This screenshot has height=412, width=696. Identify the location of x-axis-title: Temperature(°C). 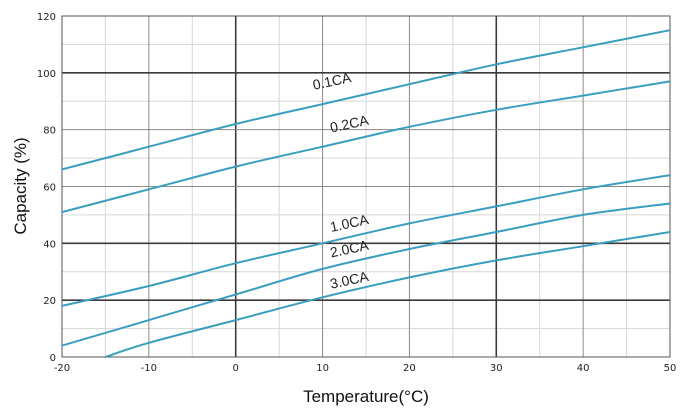
(366, 396).